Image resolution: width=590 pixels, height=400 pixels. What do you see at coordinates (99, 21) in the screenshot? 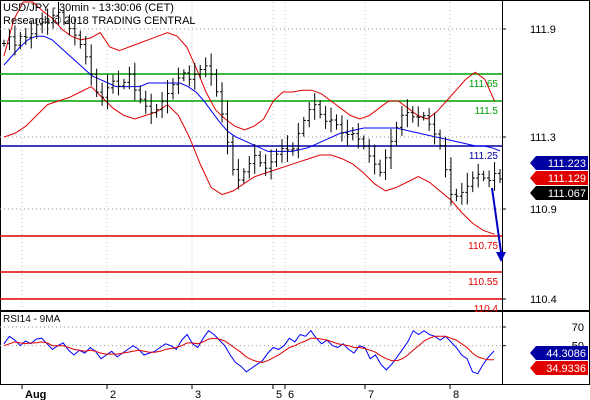
I see `chart-copyright: Research © 2018 TRADING CENTRAL` at bounding box center [99, 21].